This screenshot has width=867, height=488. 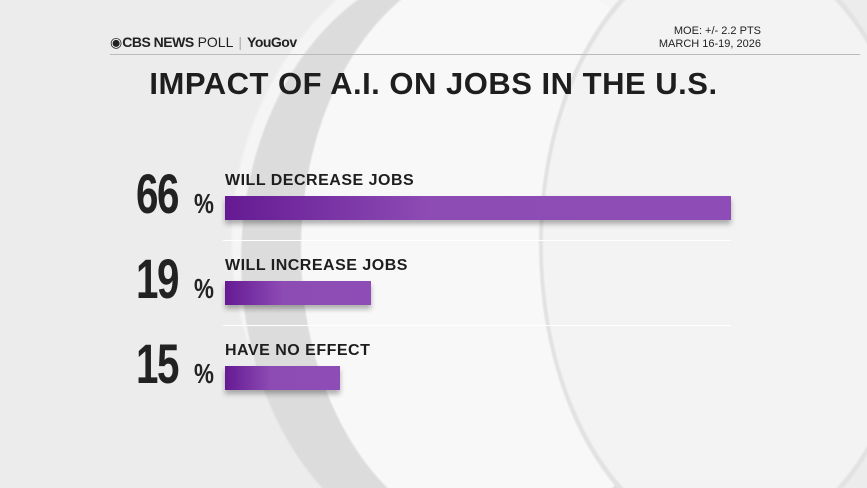 I want to click on category-label: HAVE NO EFFECT, so click(x=298, y=350).